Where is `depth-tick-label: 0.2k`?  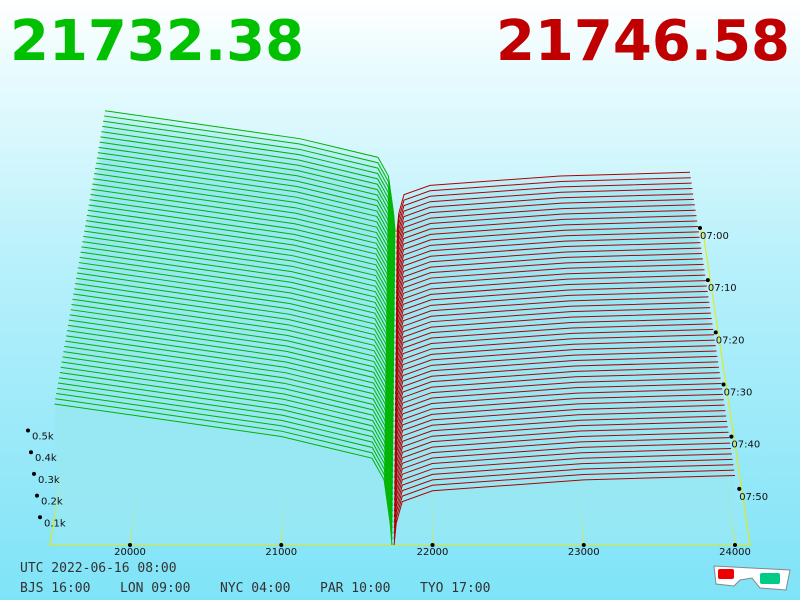
depth-tick-label: 0.2k is located at coordinates (52, 502).